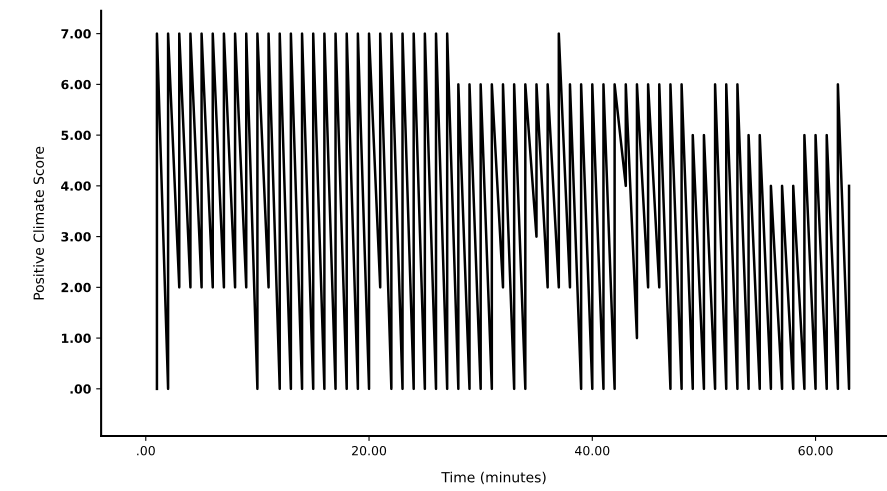 Image resolution: width=887 pixels, height=491 pixels. I want to click on y-tick-label: 4.00, so click(76, 186).